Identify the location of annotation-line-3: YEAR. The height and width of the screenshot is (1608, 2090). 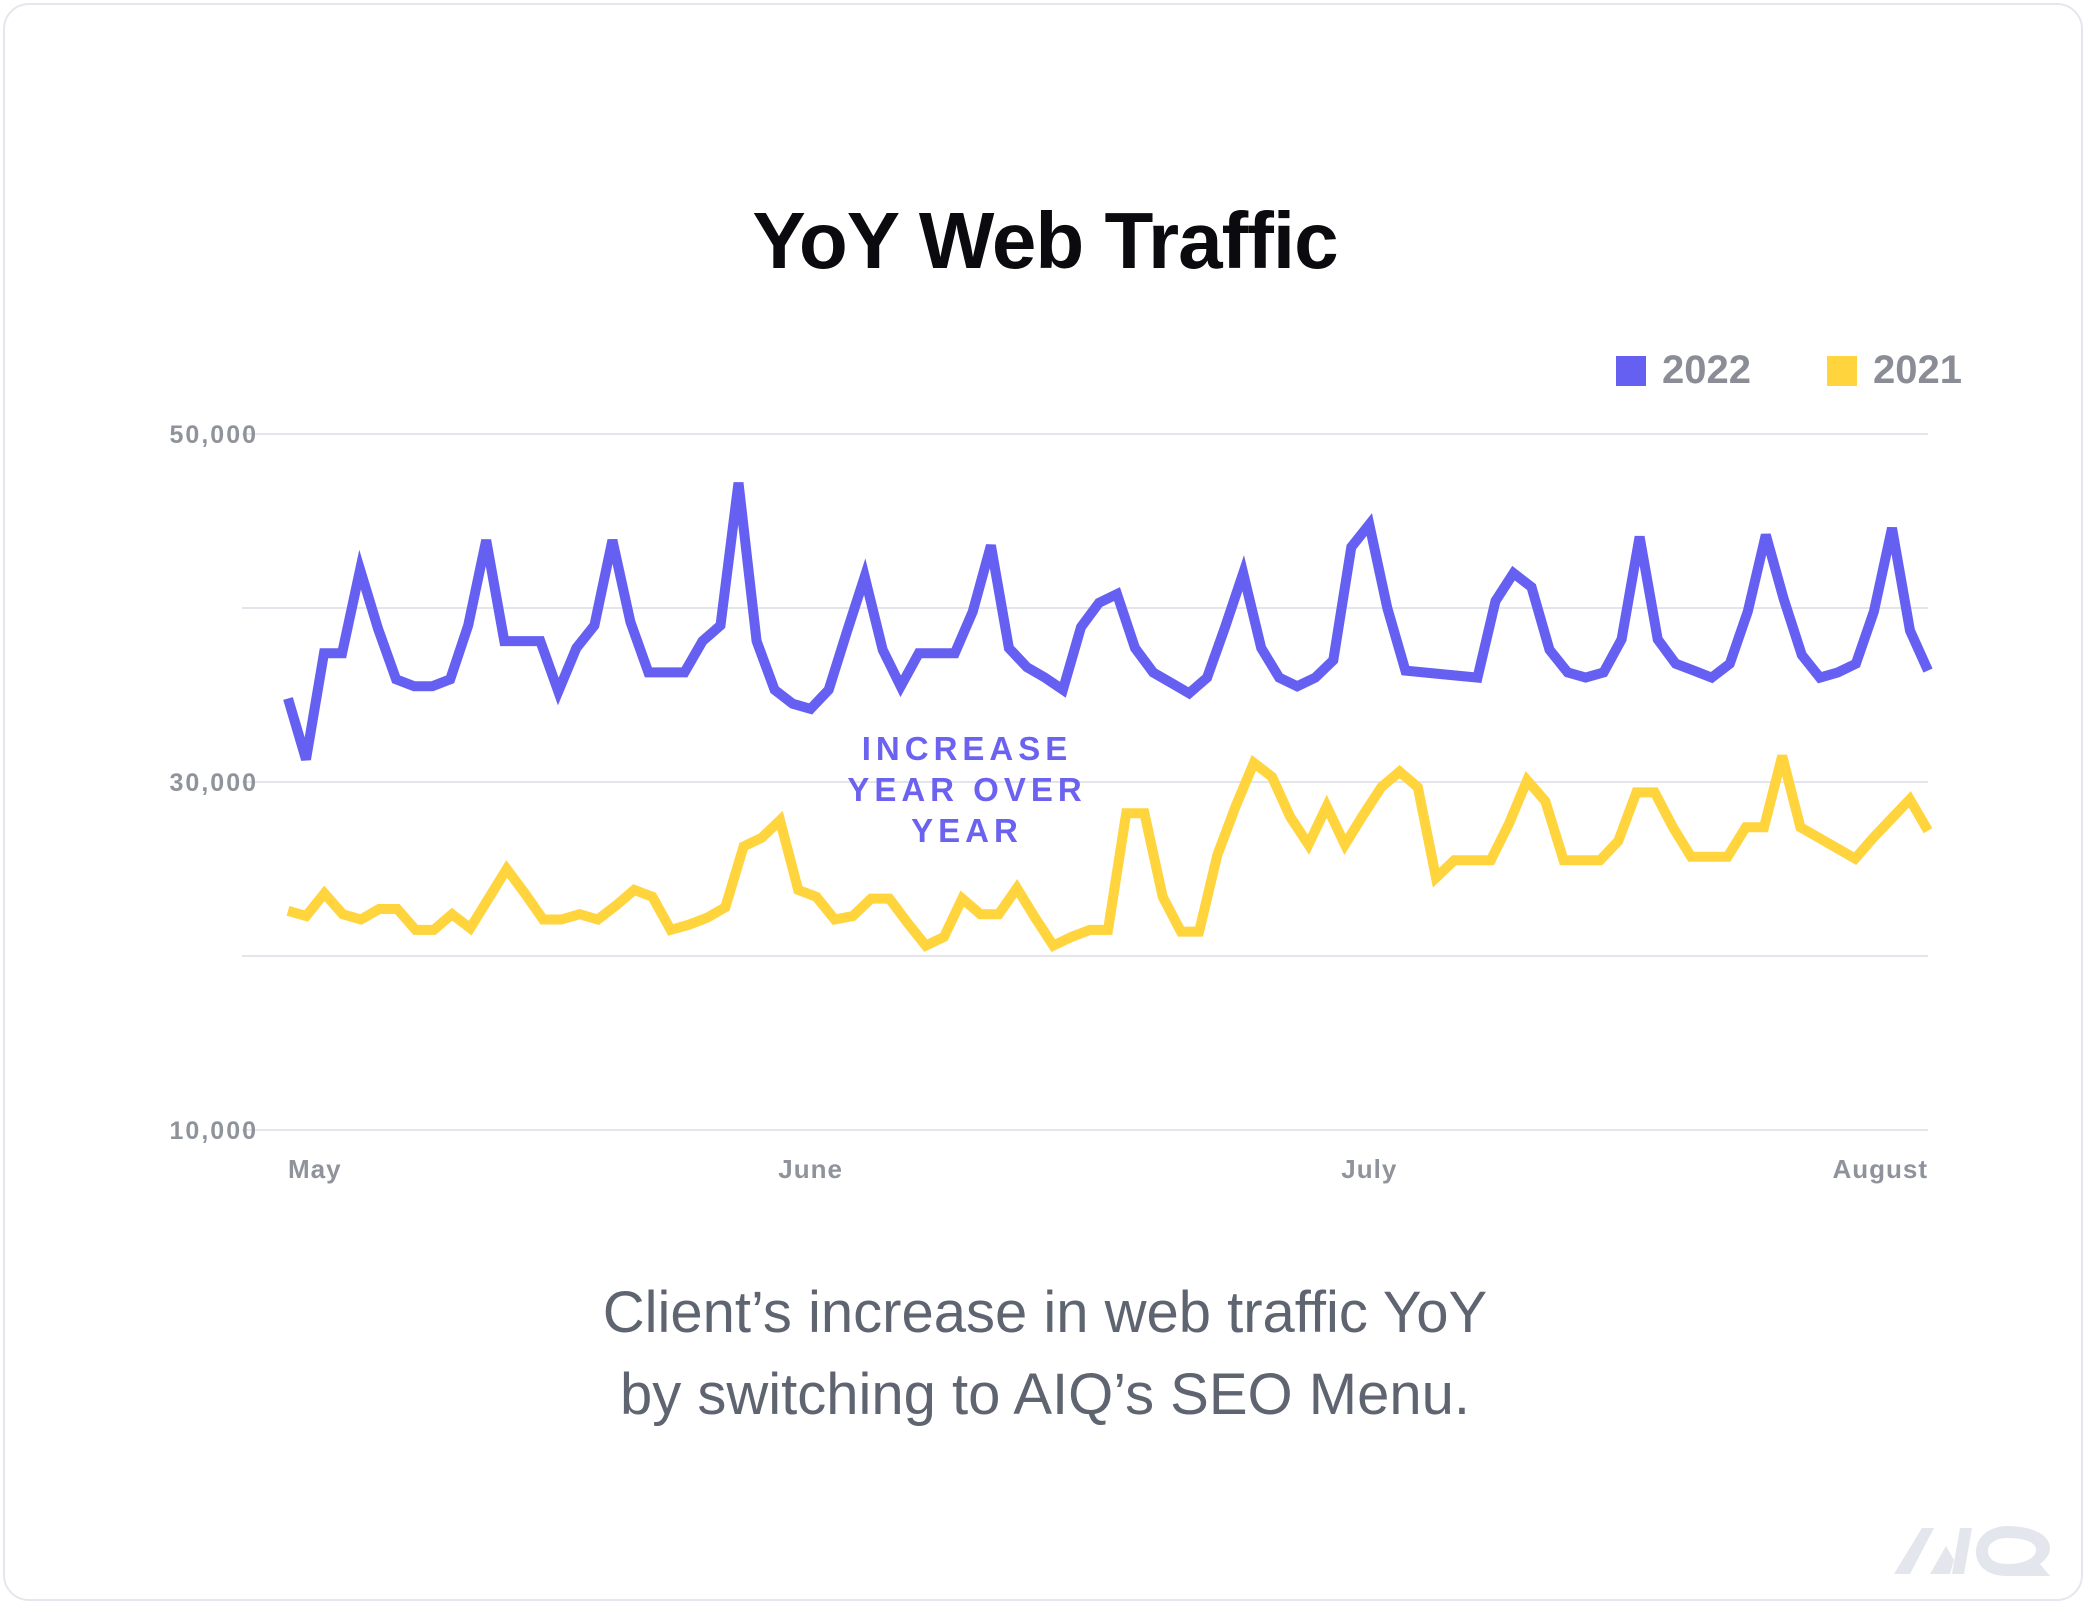
(967, 830).